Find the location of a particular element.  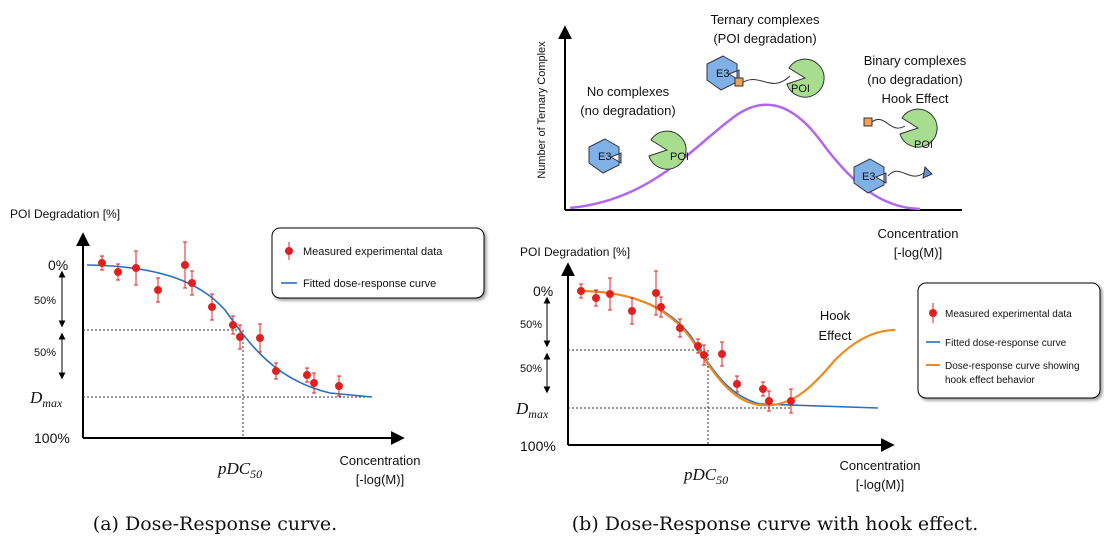

legend-text: Dose-response curve showing is located at coordinates (1012, 366).